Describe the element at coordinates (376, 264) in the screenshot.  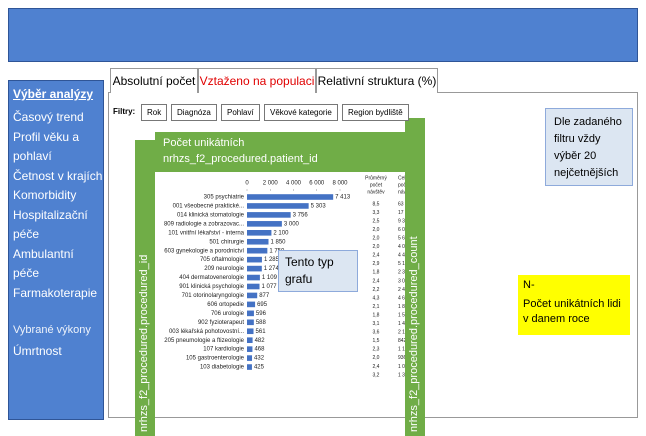
I see `table-cell: 2,9` at that location.